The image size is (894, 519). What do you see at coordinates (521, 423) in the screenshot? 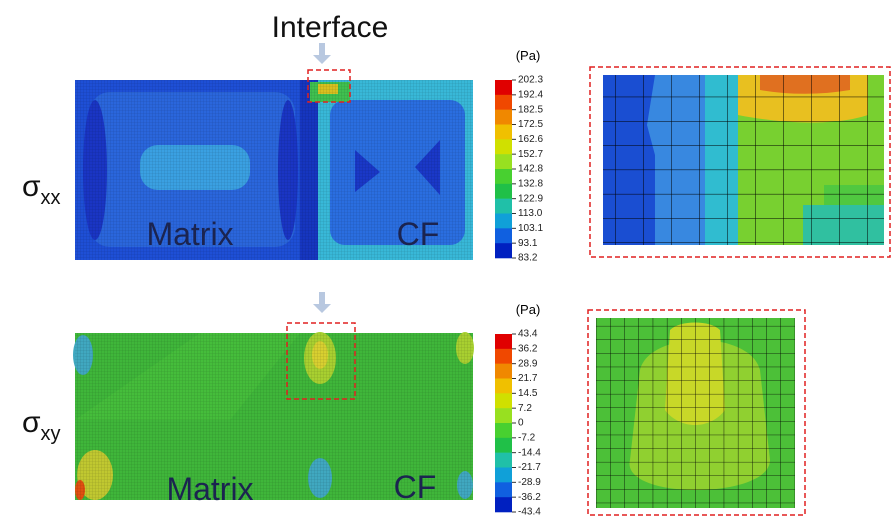
I see `colorbar-label: 0` at bounding box center [521, 423].